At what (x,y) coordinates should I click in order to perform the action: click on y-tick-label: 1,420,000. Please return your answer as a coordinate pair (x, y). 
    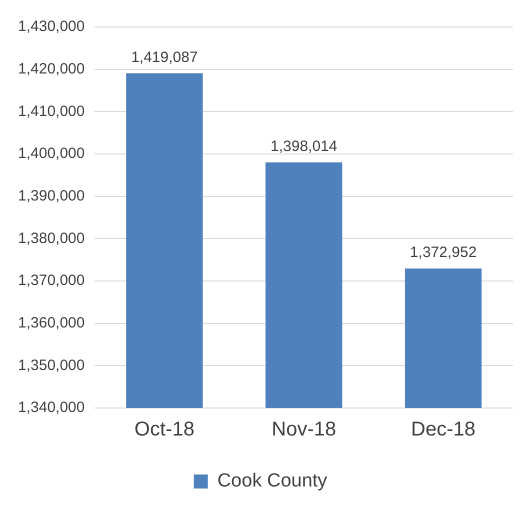
    Looking at the image, I should click on (51, 69).